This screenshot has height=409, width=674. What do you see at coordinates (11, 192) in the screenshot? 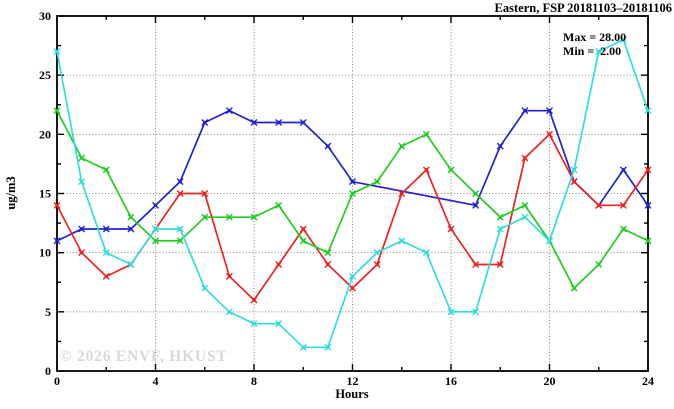
I see `y-axis-label: ug/m3` at bounding box center [11, 192].